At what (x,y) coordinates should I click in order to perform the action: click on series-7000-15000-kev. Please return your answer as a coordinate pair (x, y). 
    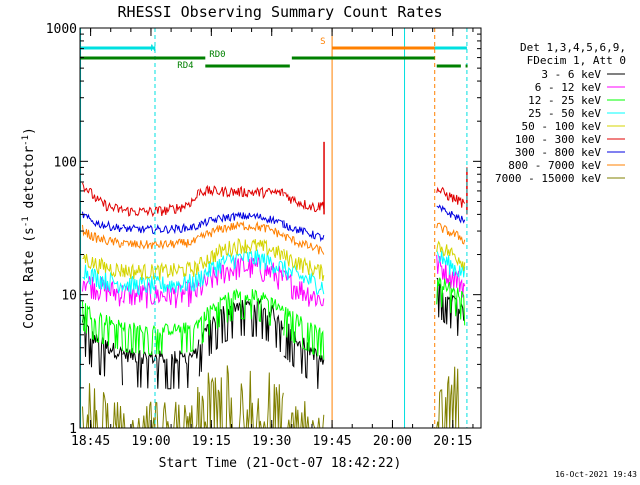
    Looking at the image, I should click on (273, 396).